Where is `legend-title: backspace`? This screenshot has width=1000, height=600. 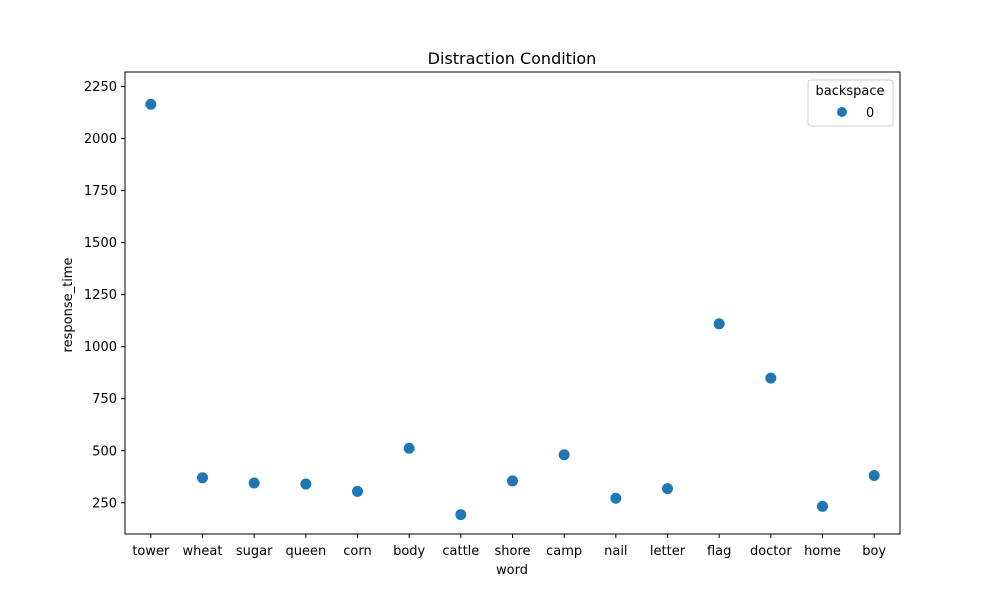 legend-title: backspace is located at coordinates (849, 91).